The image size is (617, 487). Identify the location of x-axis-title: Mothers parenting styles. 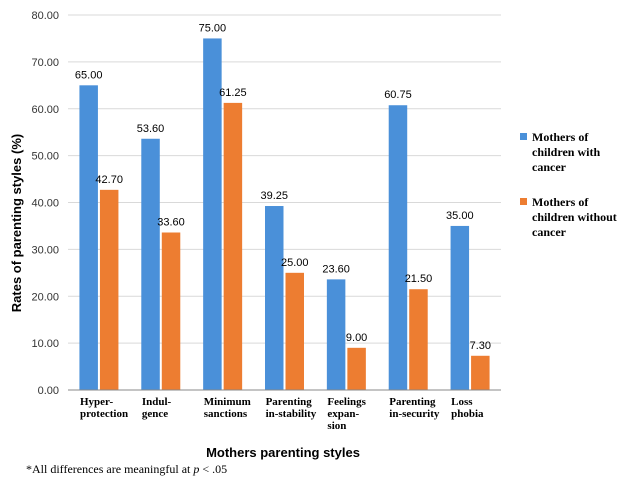
(283, 452).